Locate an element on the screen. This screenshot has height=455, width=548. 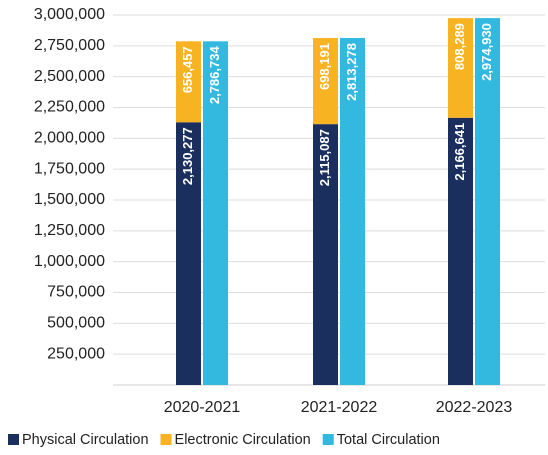
y-tick-label: 2,250,000 is located at coordinates (69, 107).